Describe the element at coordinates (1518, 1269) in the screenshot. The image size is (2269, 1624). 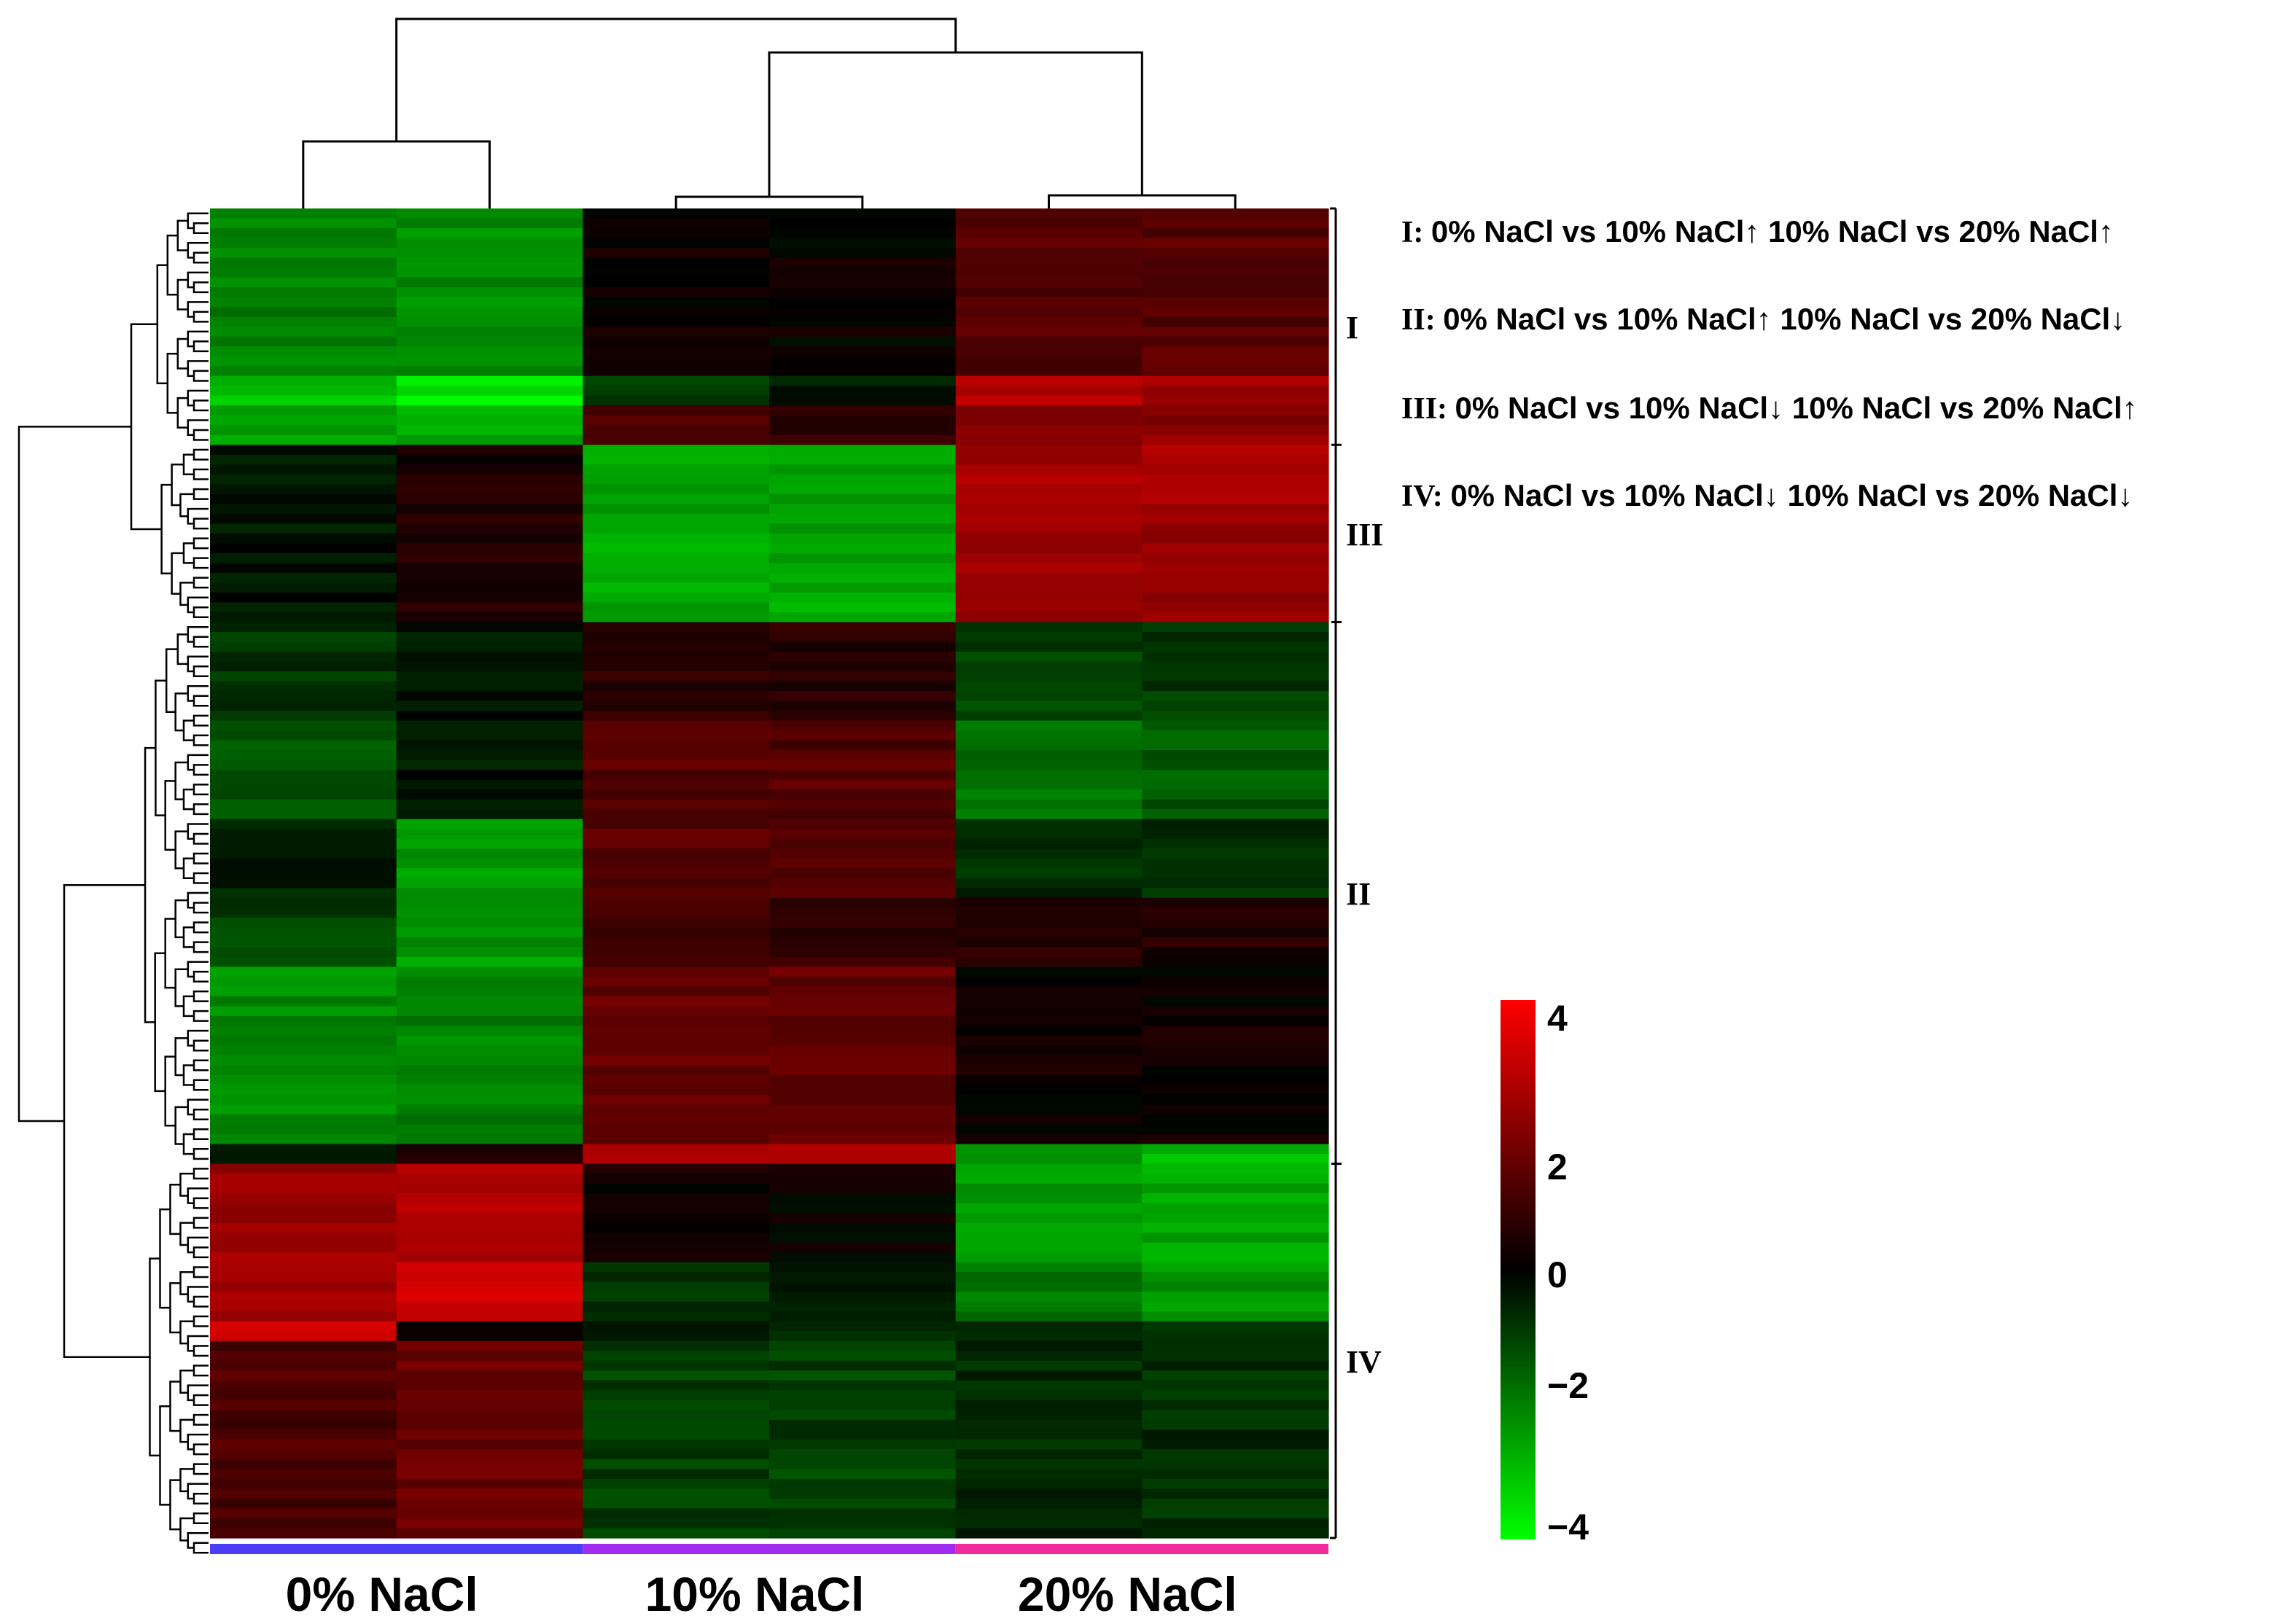
I see `colorbar-gradient` at that location.